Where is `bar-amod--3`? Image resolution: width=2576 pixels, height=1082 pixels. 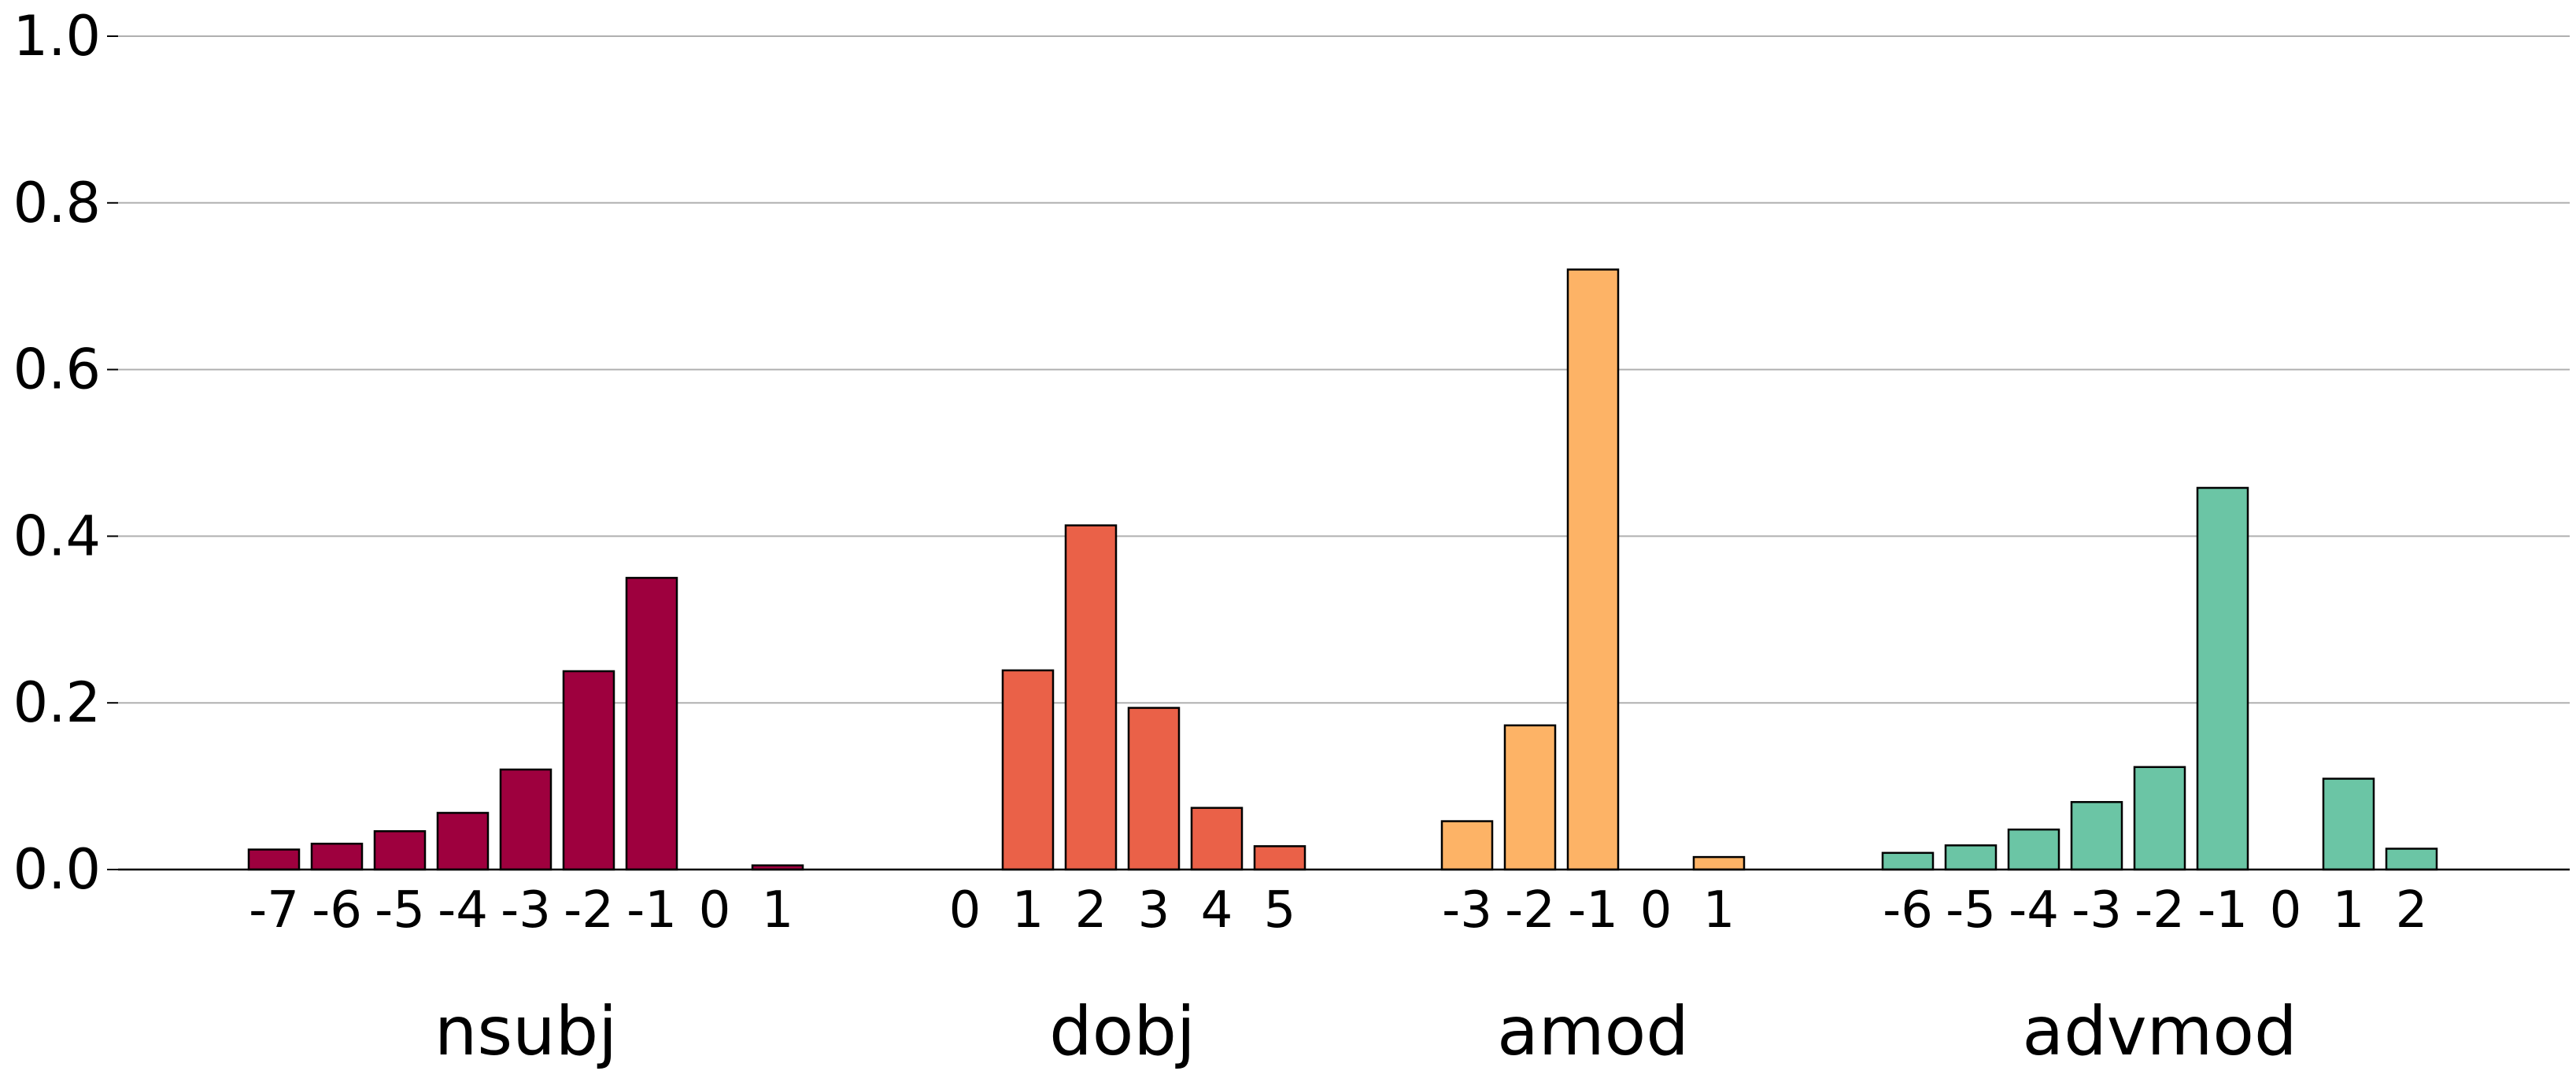 bar-amod--3 is located at coordinates (1467, 845).